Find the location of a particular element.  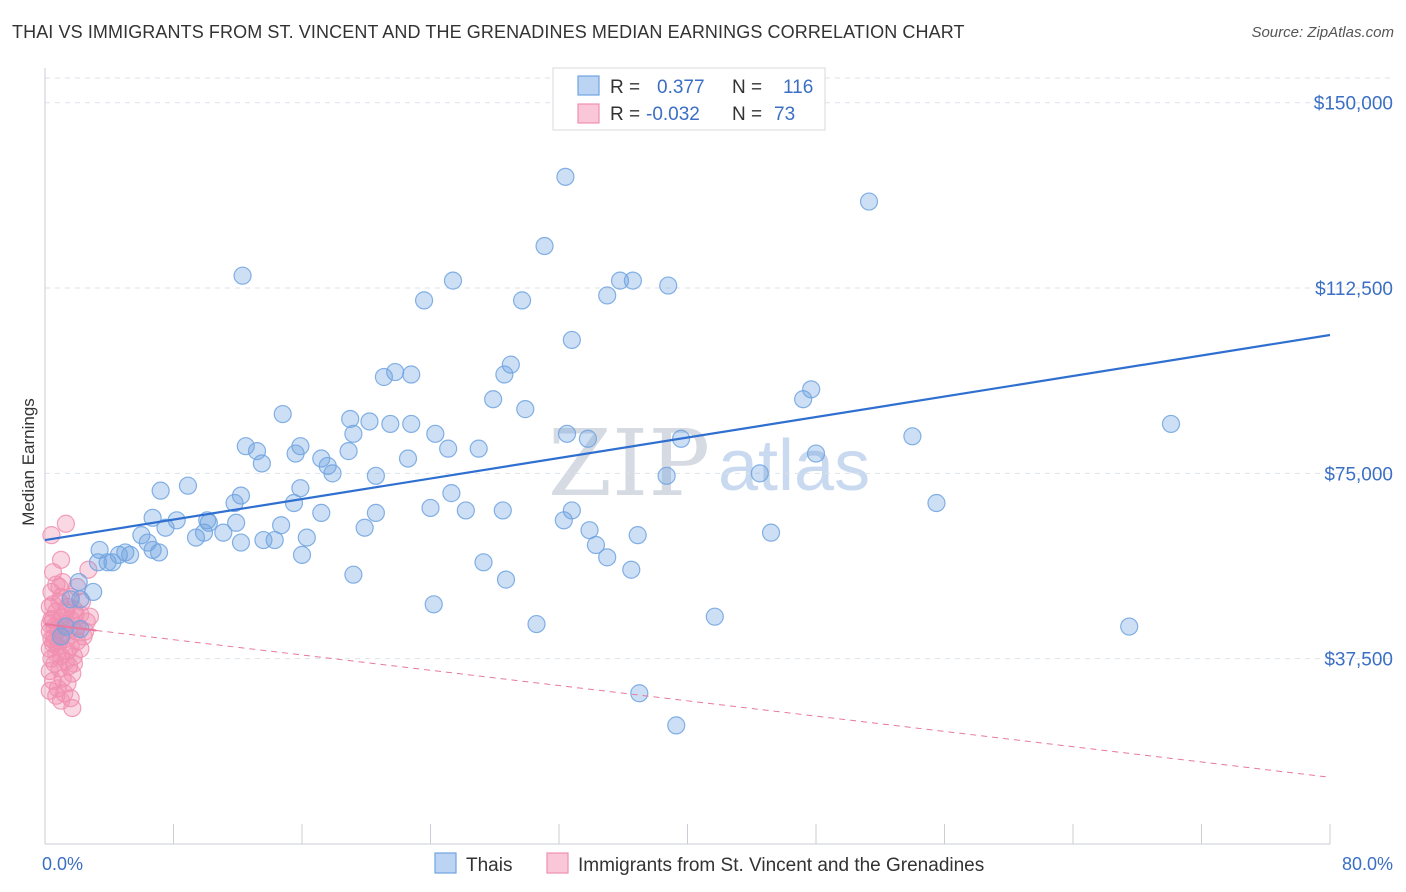

series-immigrants-points is located at coordinates (70, 616).